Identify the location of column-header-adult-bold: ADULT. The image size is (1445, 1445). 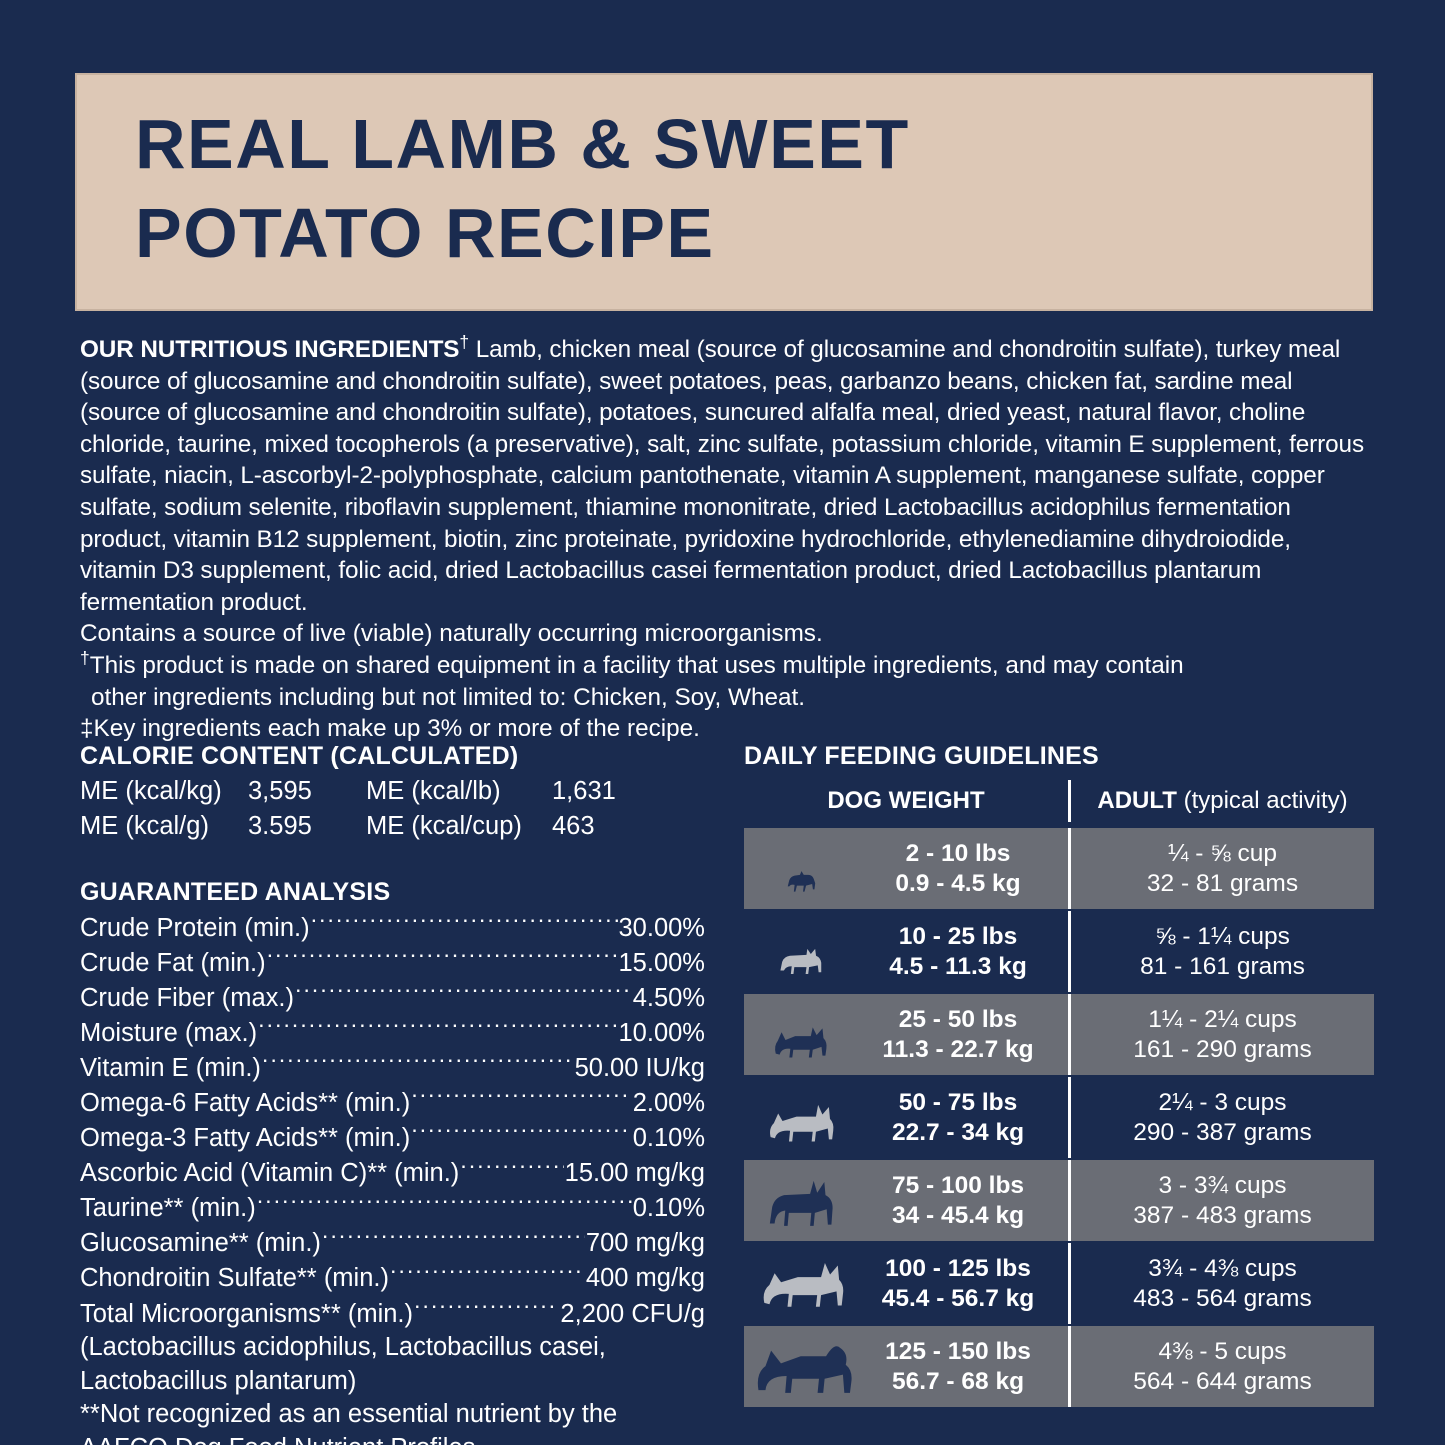
(1137, 800).